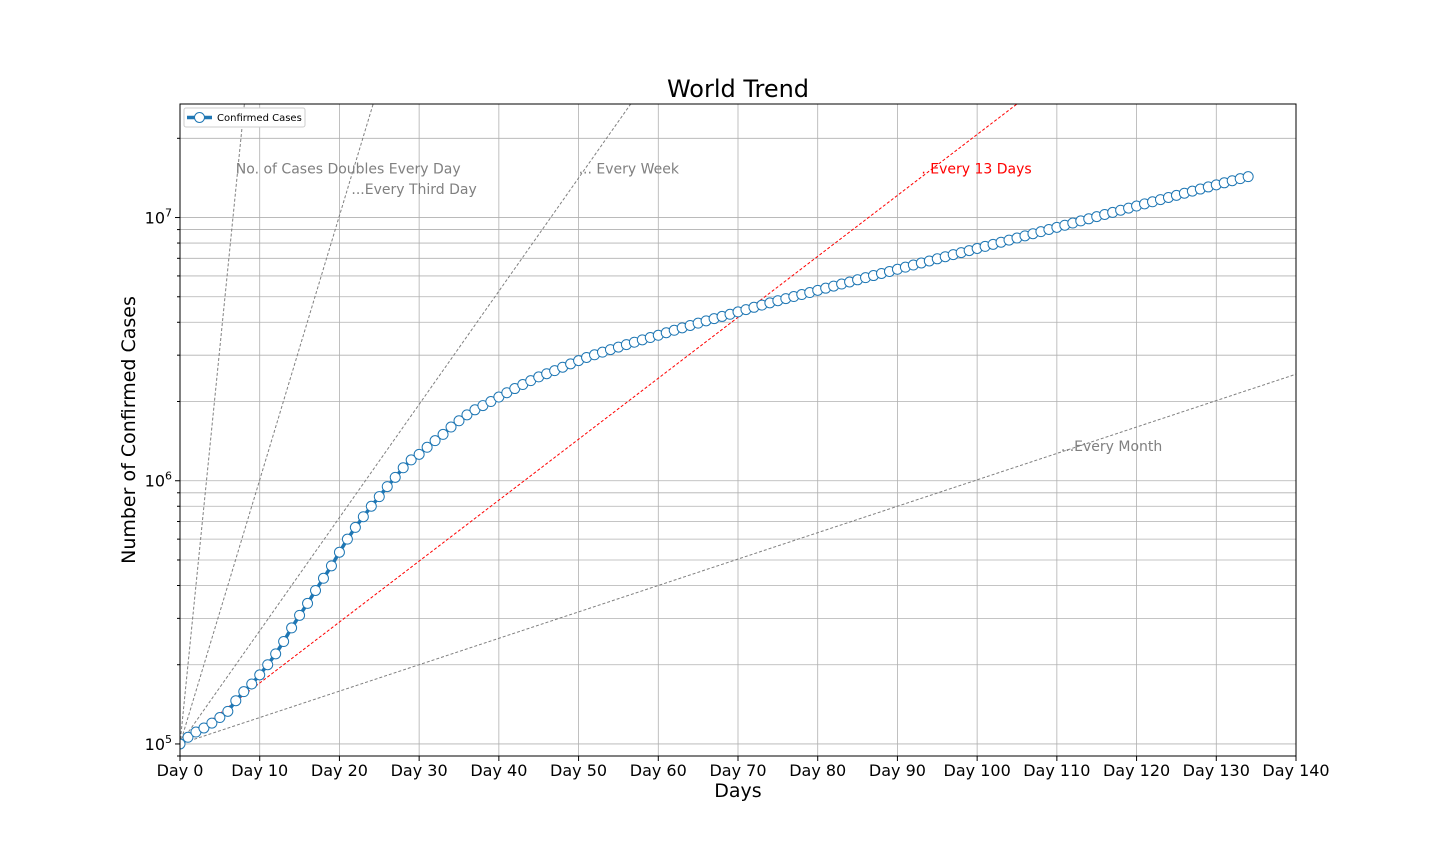 The height and width of the screenshot is (864, 1440). I want to click on x-tick-label: Day 130, so click(1216, 770).